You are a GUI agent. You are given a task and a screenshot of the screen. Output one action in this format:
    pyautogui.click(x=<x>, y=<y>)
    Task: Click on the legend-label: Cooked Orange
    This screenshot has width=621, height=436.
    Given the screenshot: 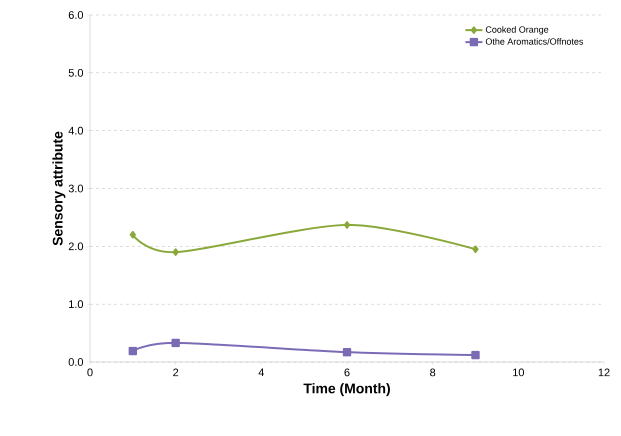 What is the action you would take?
    pyautogui.click(x=517, y=30)
    